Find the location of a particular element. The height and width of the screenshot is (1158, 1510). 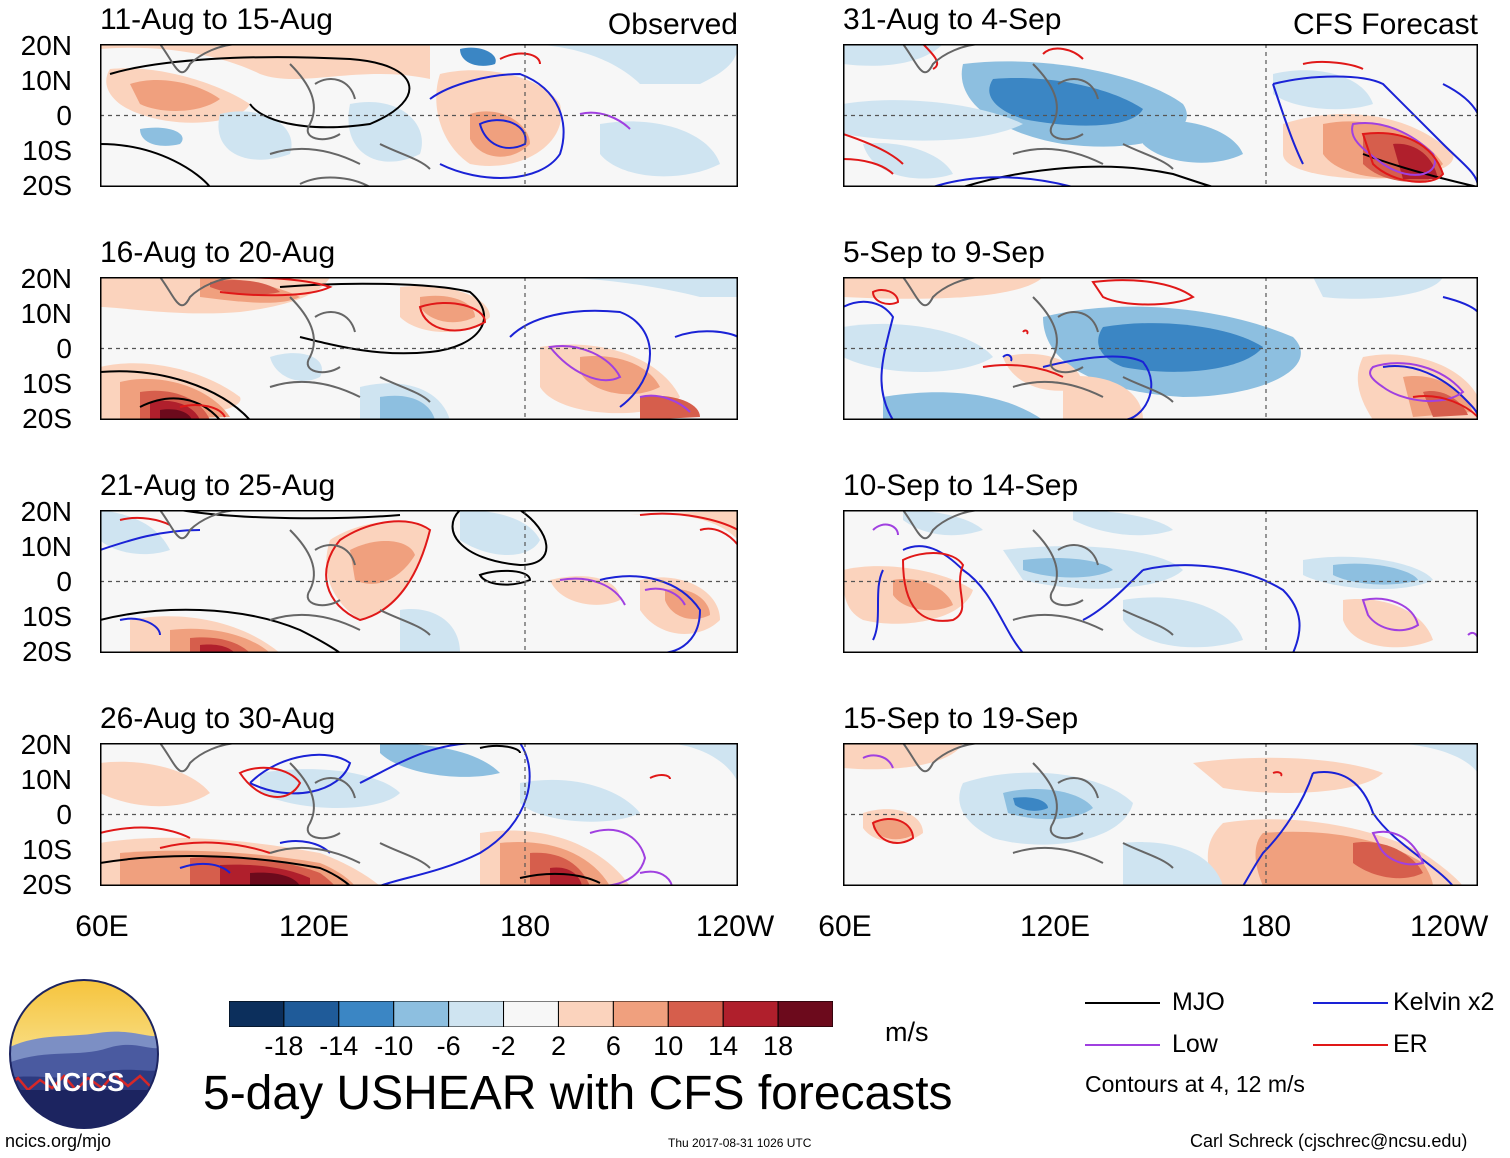

colorbar-labels: -18 -14 -10 -6 -2 2 6 10 14 18 is located at coordinates (531, 1048).